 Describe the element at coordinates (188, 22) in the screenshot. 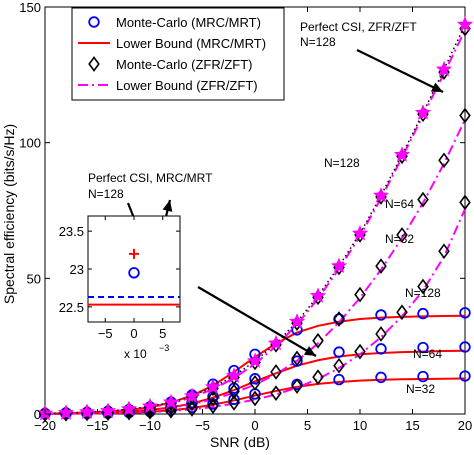

I see `legend-label: Monte-Carlo (MRC/MRT)` at that location.